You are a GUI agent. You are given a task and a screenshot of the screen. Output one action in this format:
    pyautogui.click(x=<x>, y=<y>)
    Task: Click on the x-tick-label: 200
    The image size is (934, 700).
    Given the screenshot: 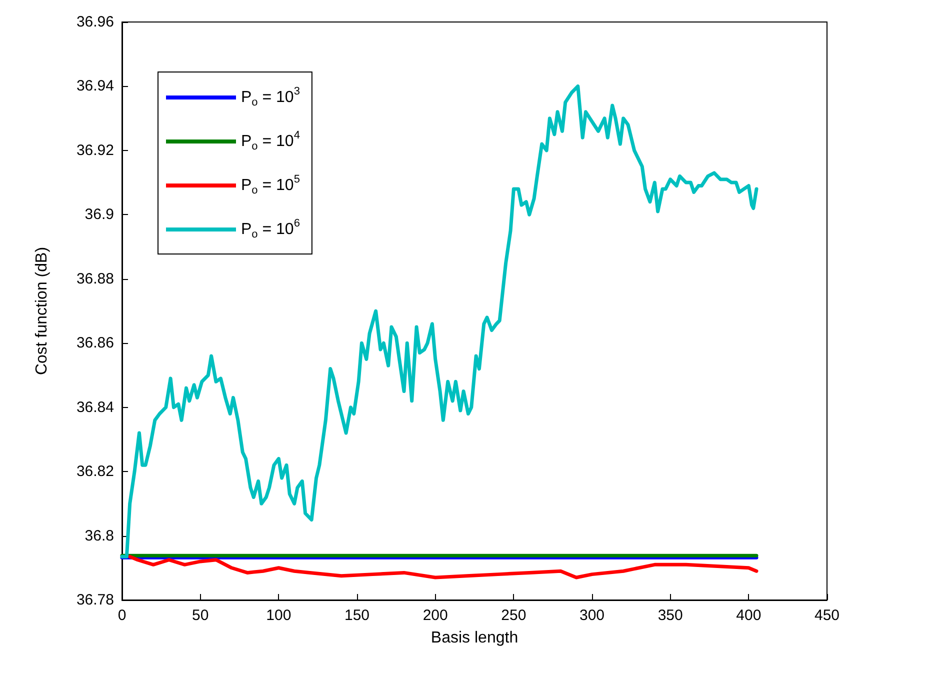 What is the action you would take?
    pyautogui.click(x=435, y=615)
    